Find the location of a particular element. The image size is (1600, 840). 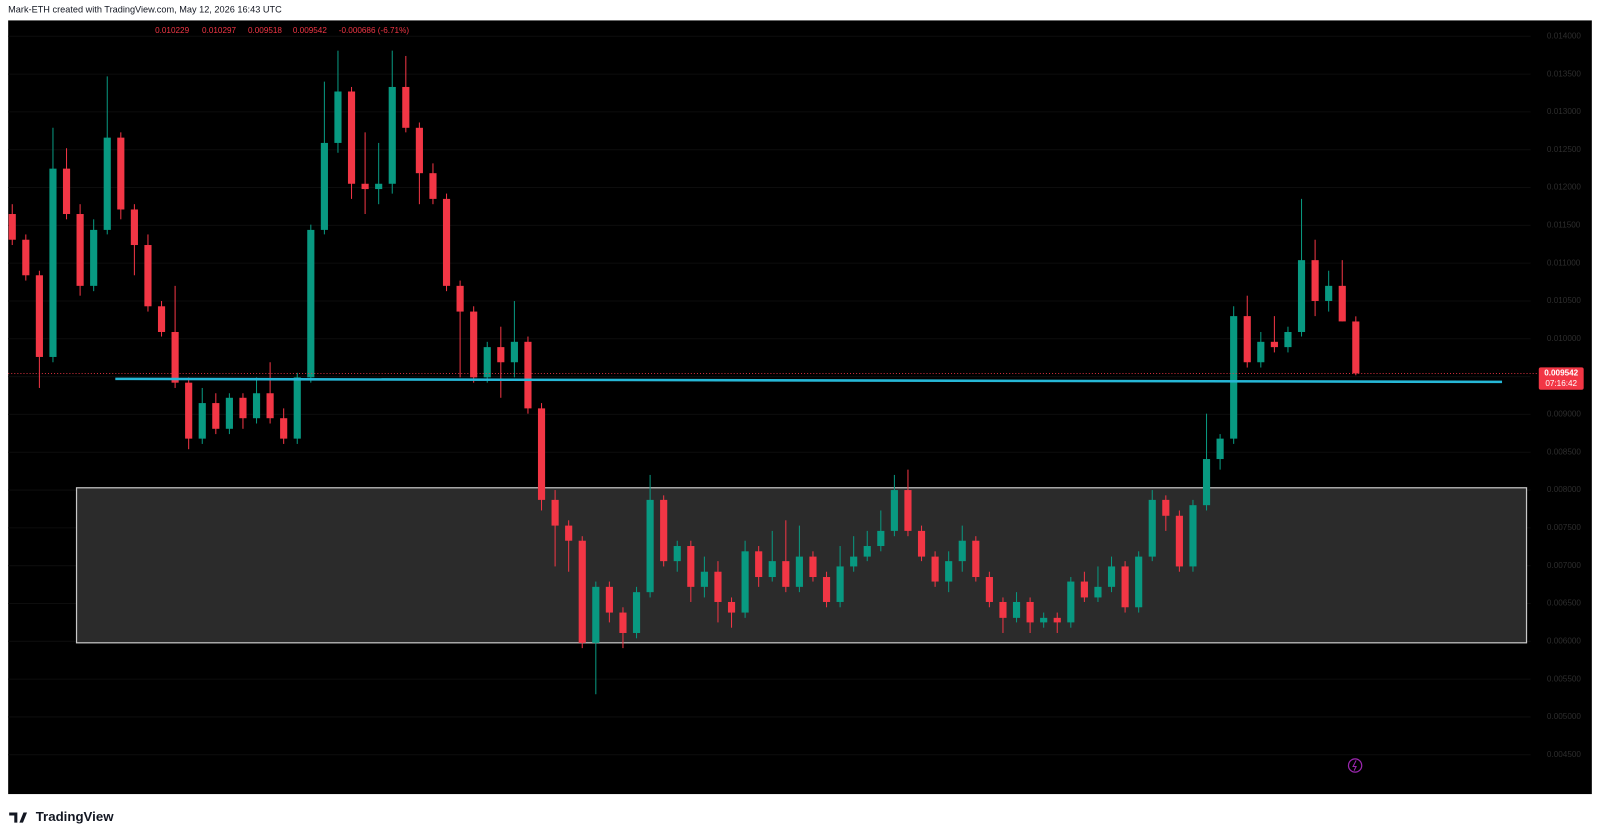

y-tick-label: 0.006500 is located at coordinates (1564, 603).